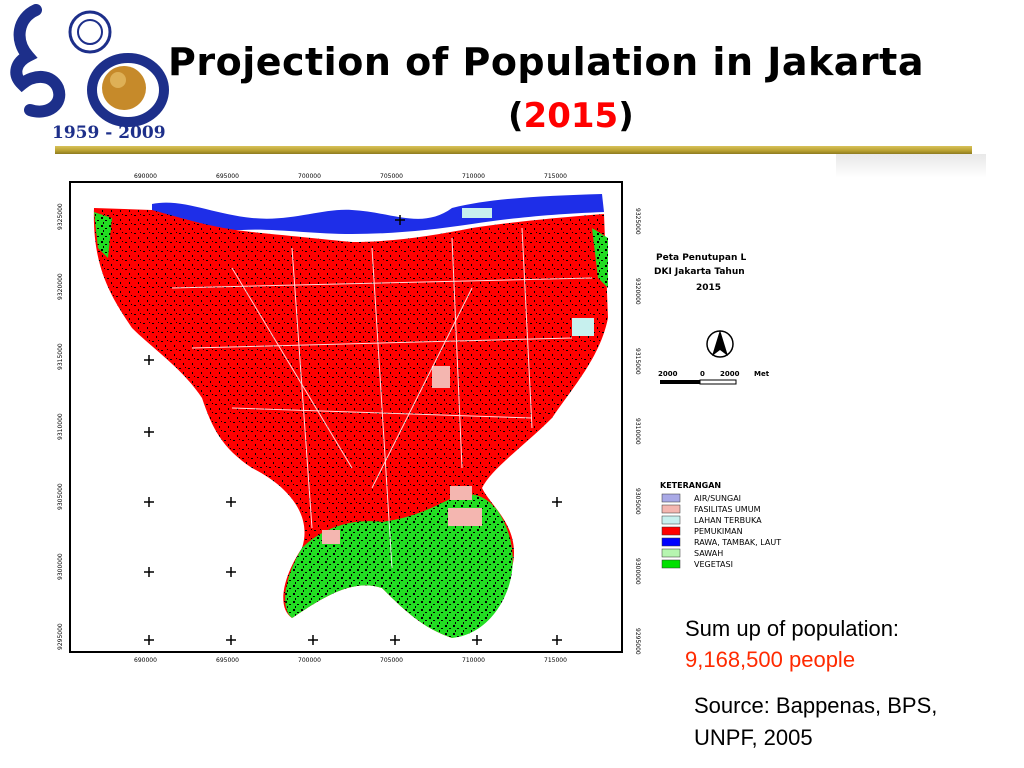  Describe the element at coordinates (227, 176) in the screenshot. I see `top-tick-label: 695000` at that location.